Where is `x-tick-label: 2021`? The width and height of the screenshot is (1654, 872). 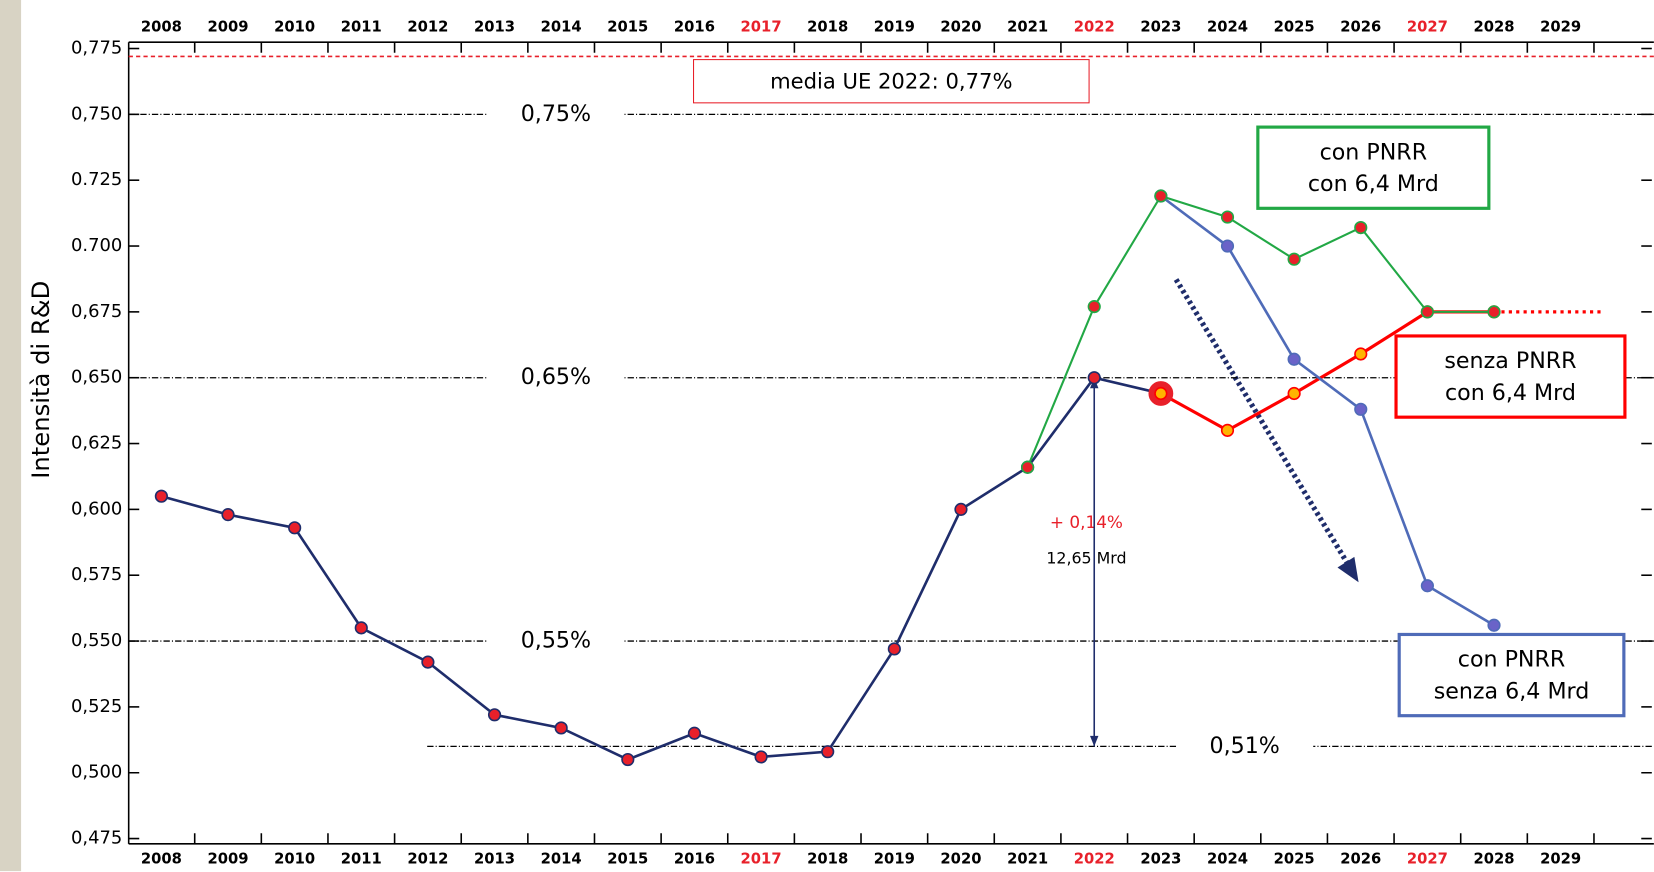 x-tick-label: 2021 is located at coordinates (1027, 859).